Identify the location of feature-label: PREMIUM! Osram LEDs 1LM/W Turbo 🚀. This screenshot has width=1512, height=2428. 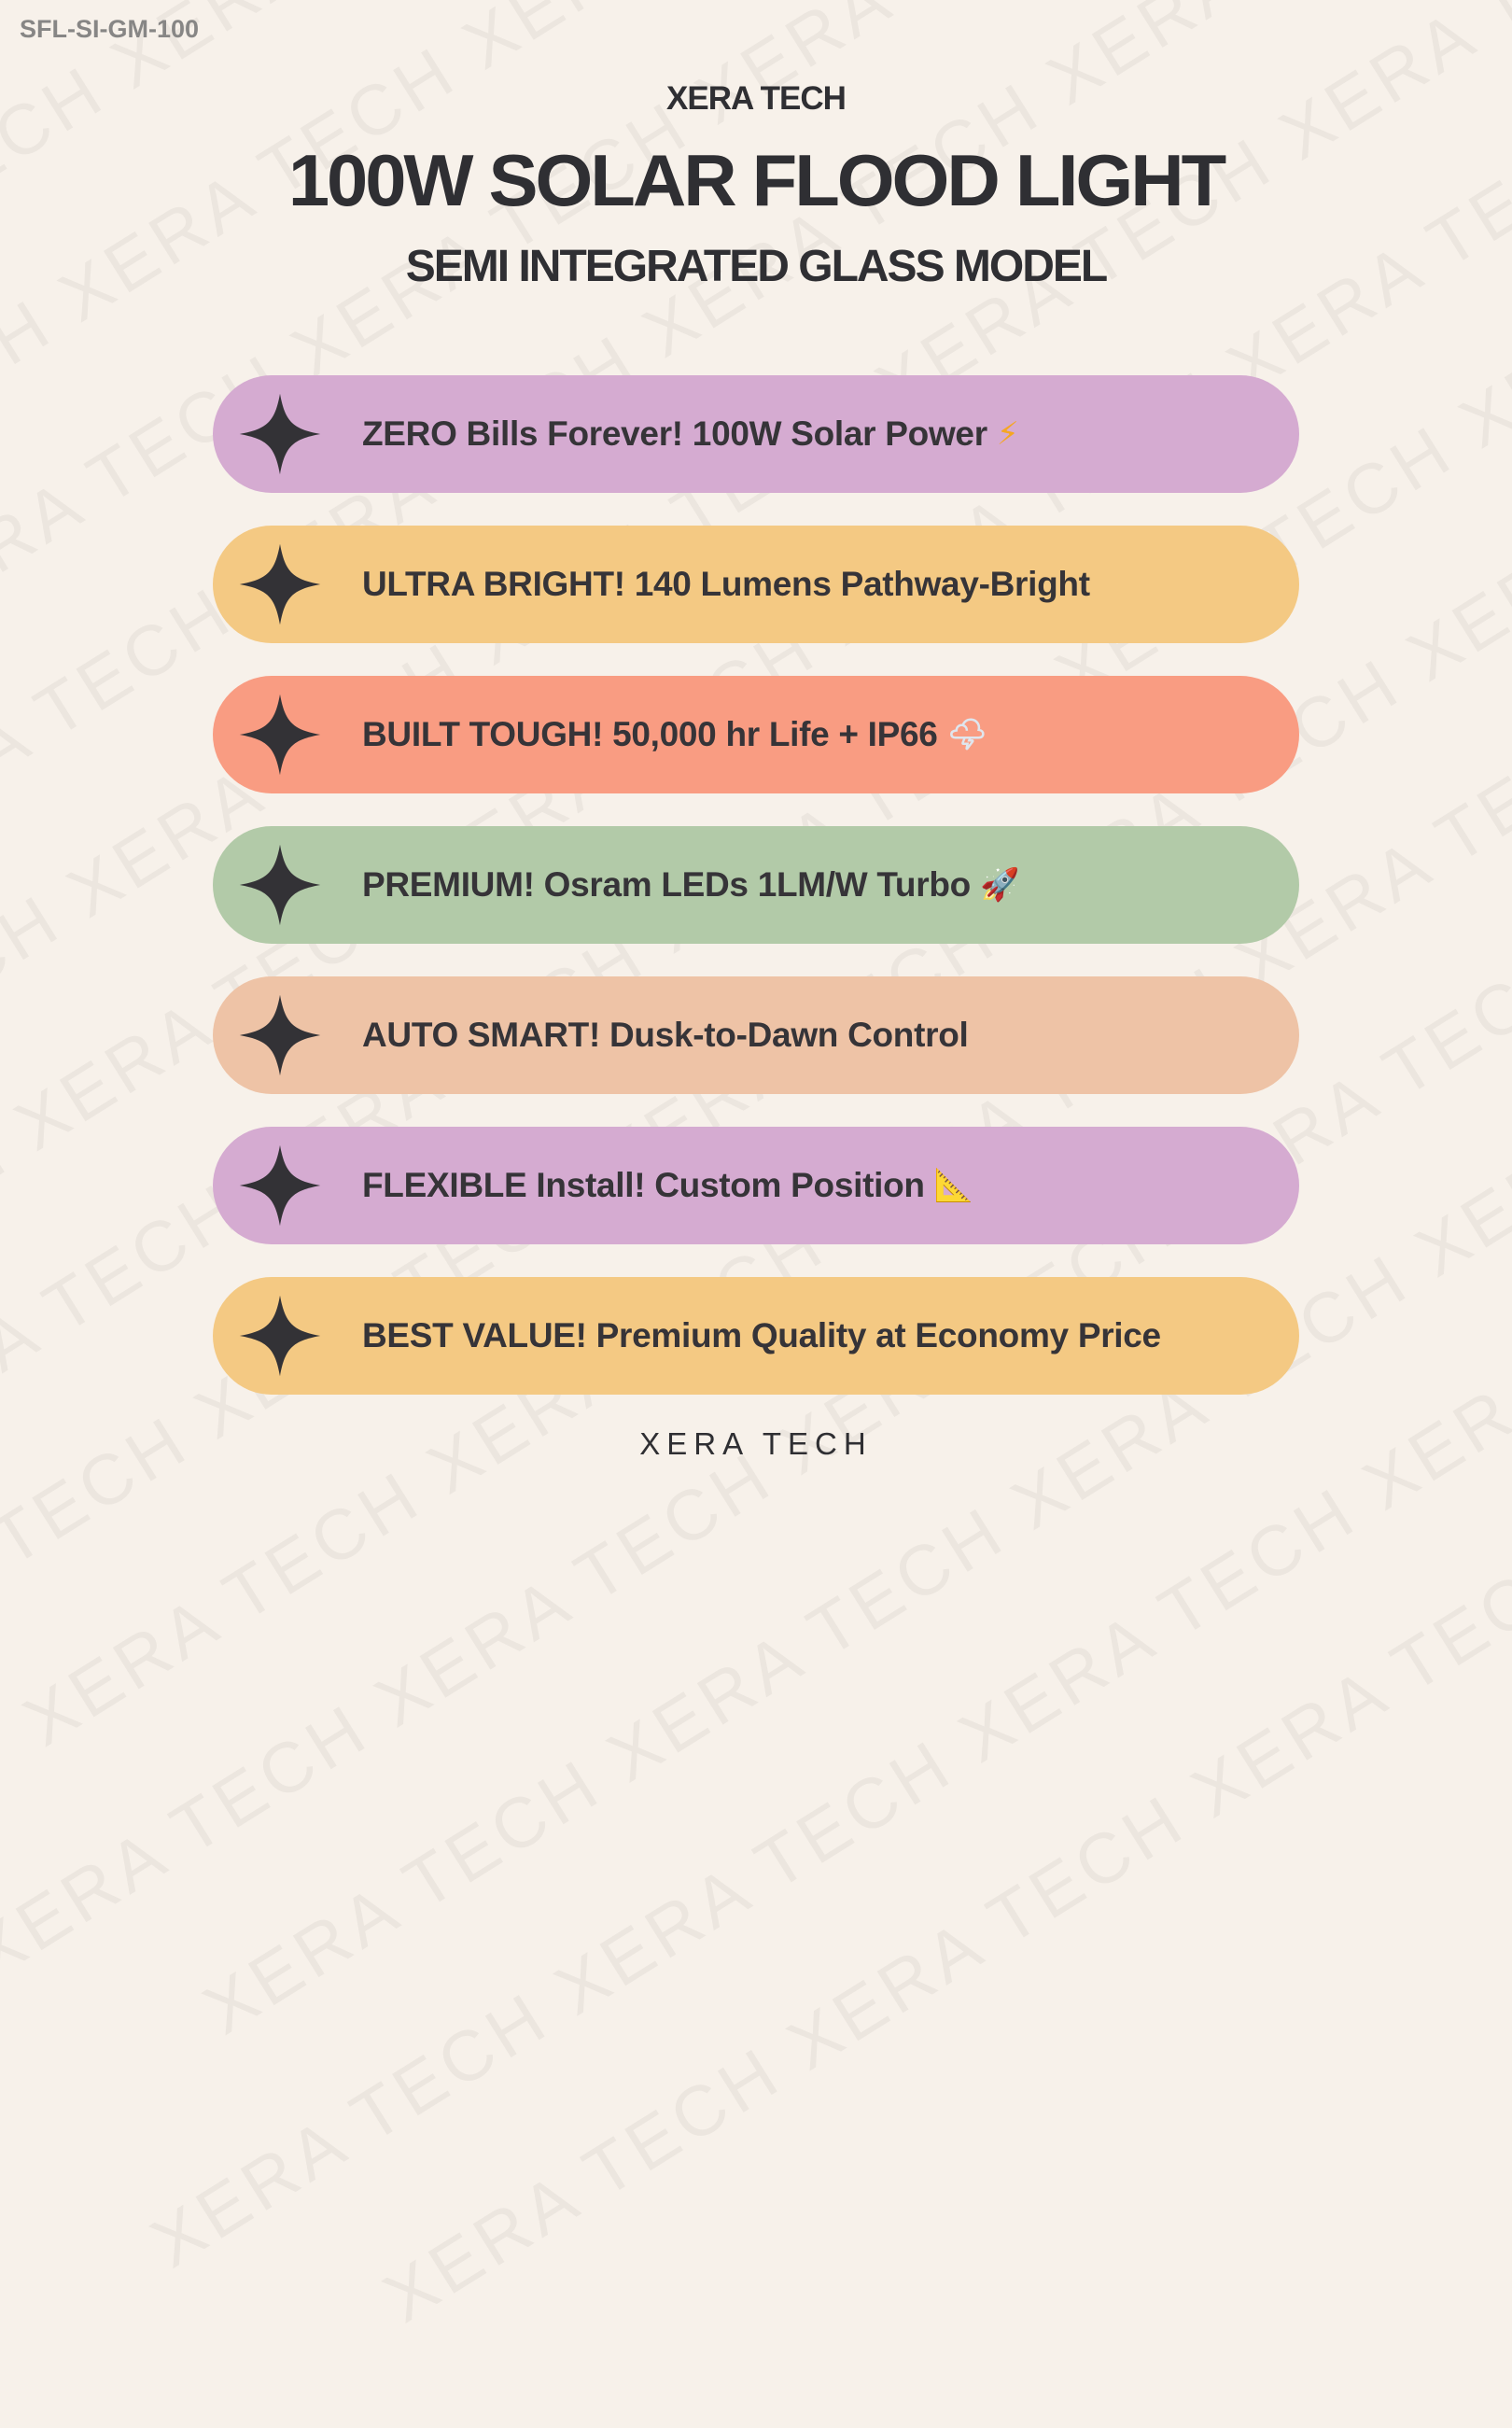
(690, 885).